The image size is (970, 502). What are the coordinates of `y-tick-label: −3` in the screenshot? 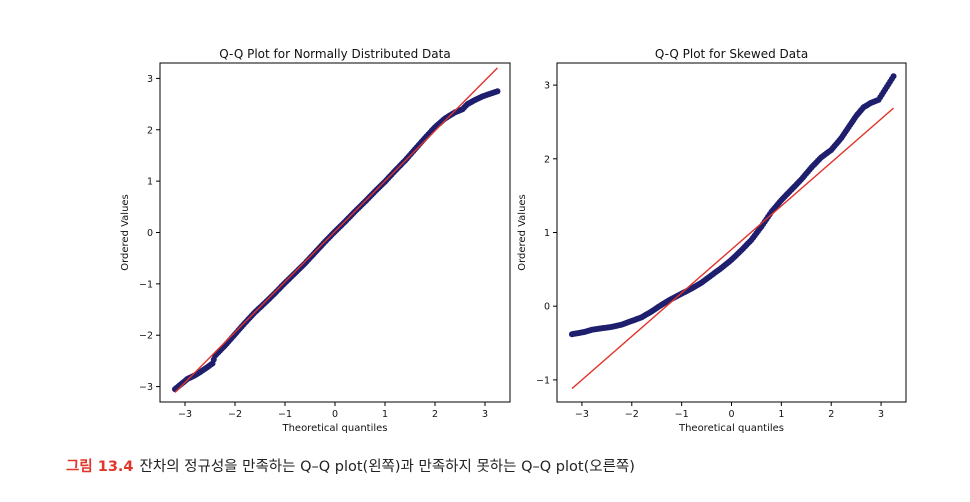 It's located at (146, 387).